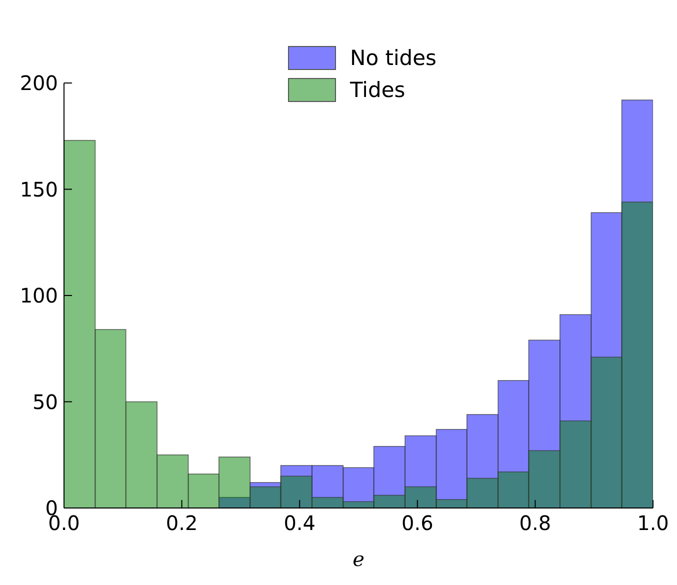 The height and width of the screenshot is (585, 677). I want to click on x-tick-label: 0.4, so click(300, 523).